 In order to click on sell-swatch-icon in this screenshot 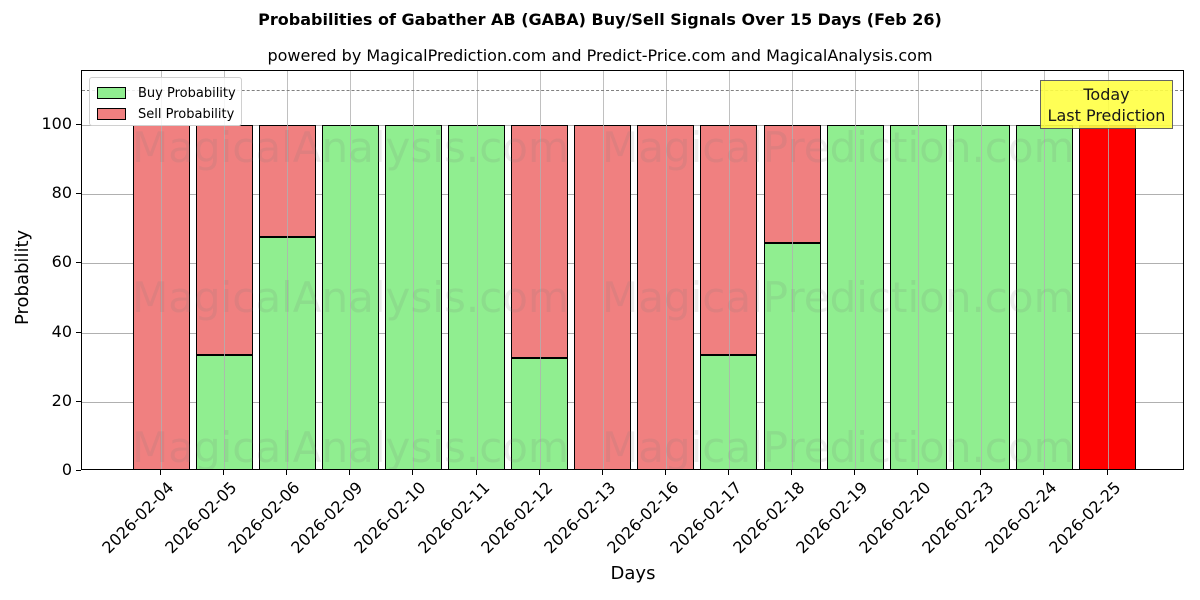, I will do `click(111, 114)`.